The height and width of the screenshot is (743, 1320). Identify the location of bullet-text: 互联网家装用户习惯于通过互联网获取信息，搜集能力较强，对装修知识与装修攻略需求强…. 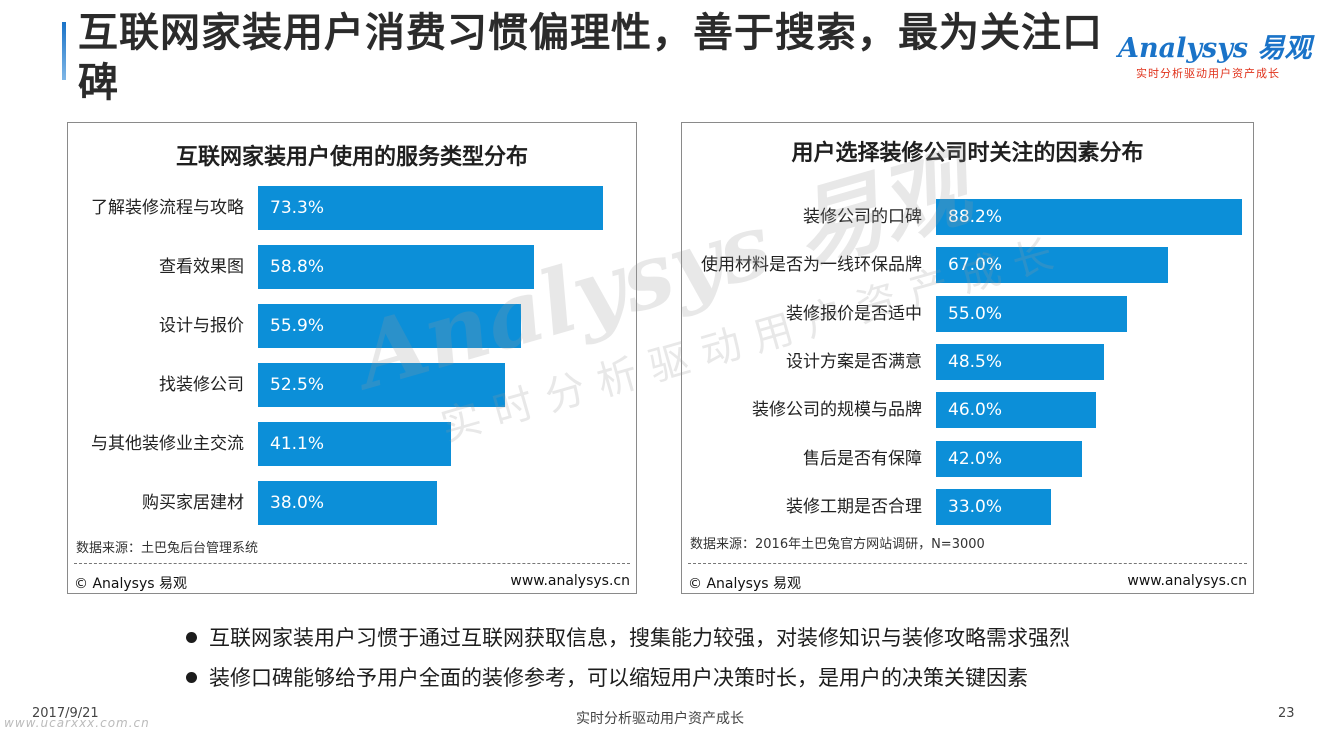
(639, 638).